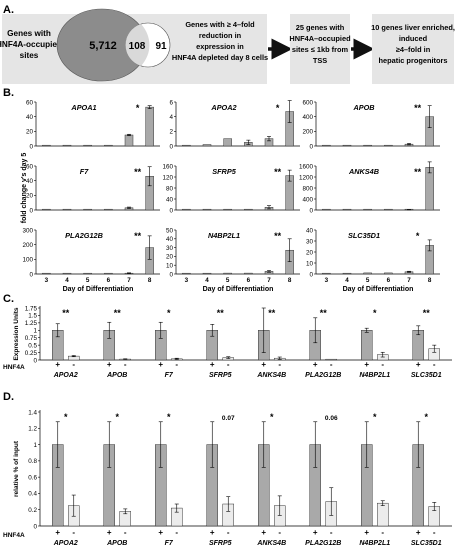  Describe the element at coordinates (220, 375) in the screenshot. I see `gene-label: SFRP5` at that location.